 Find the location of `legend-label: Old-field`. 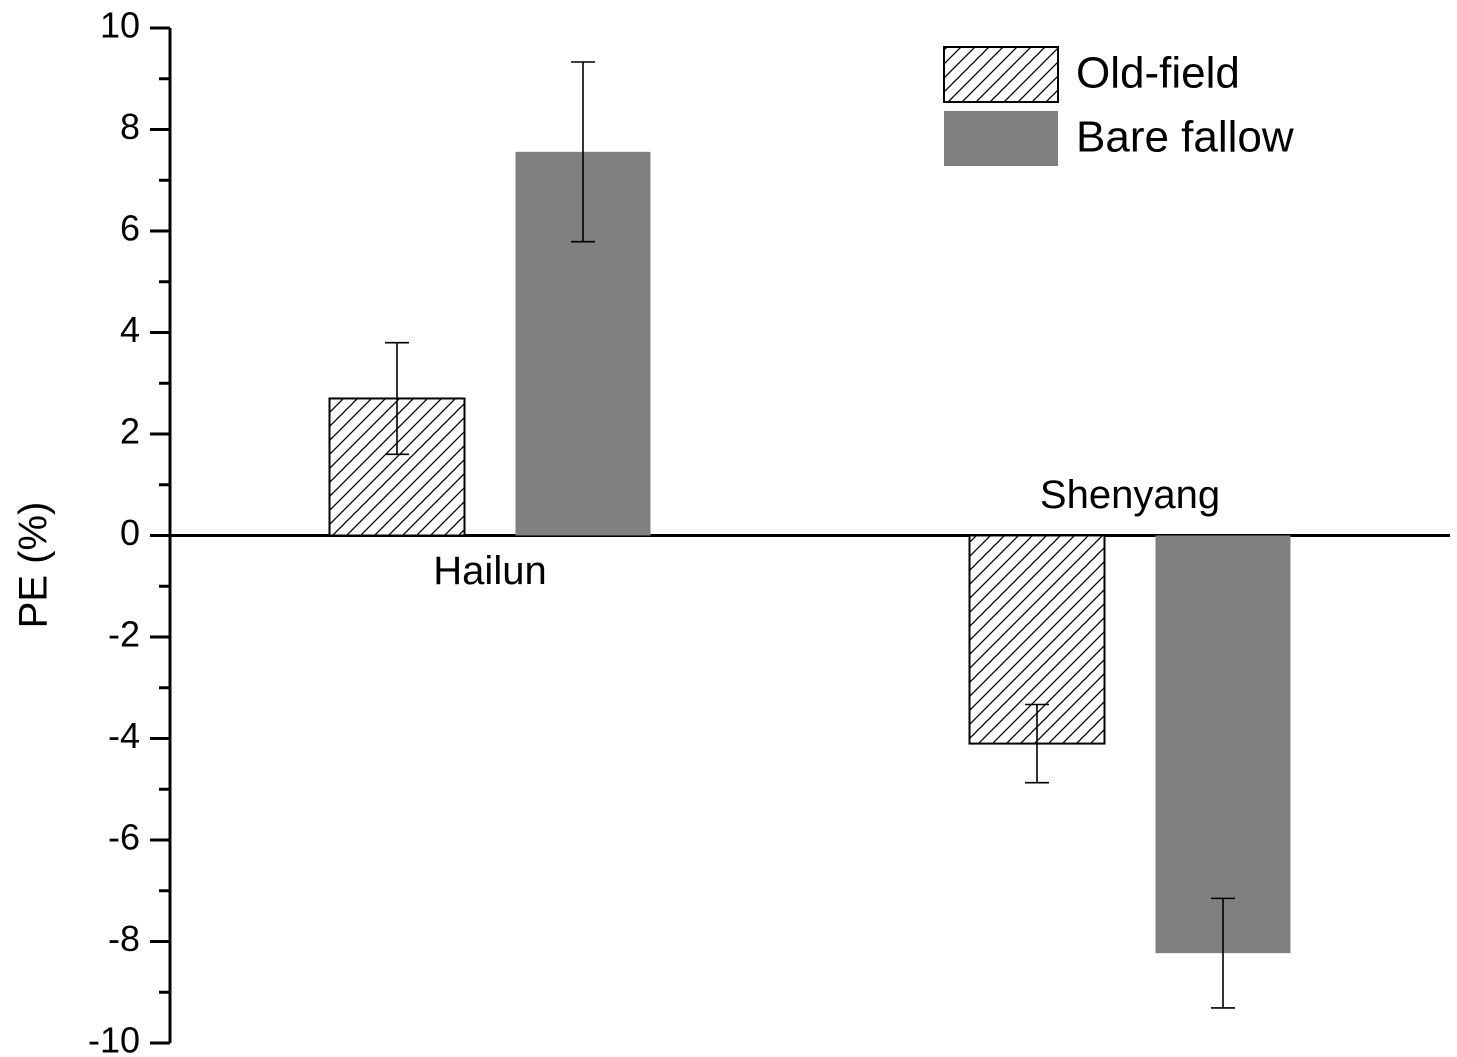

legend-label: Old-field is located at coordinates (1158, 73).